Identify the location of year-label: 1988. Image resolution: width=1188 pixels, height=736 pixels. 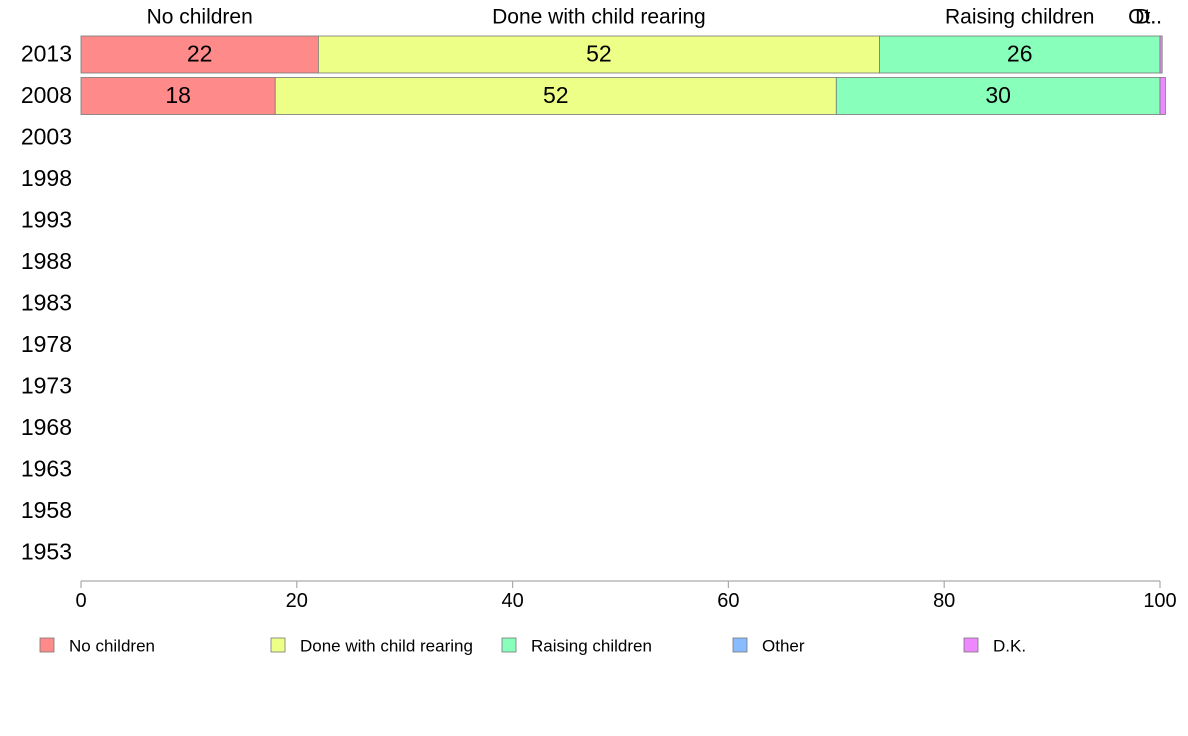
(46, 261).